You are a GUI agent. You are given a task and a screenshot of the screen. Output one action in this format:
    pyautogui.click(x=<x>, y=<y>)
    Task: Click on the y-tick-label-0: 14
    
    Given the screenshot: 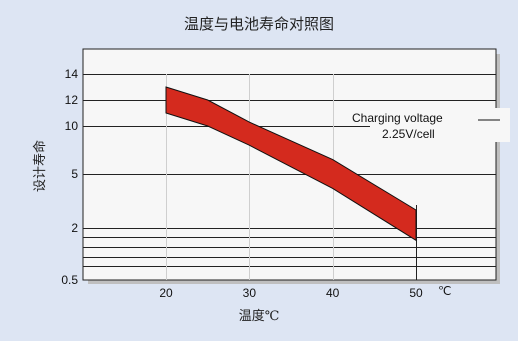 What is the action you would take?
    pyautogui.click(x=72, y=74)
    